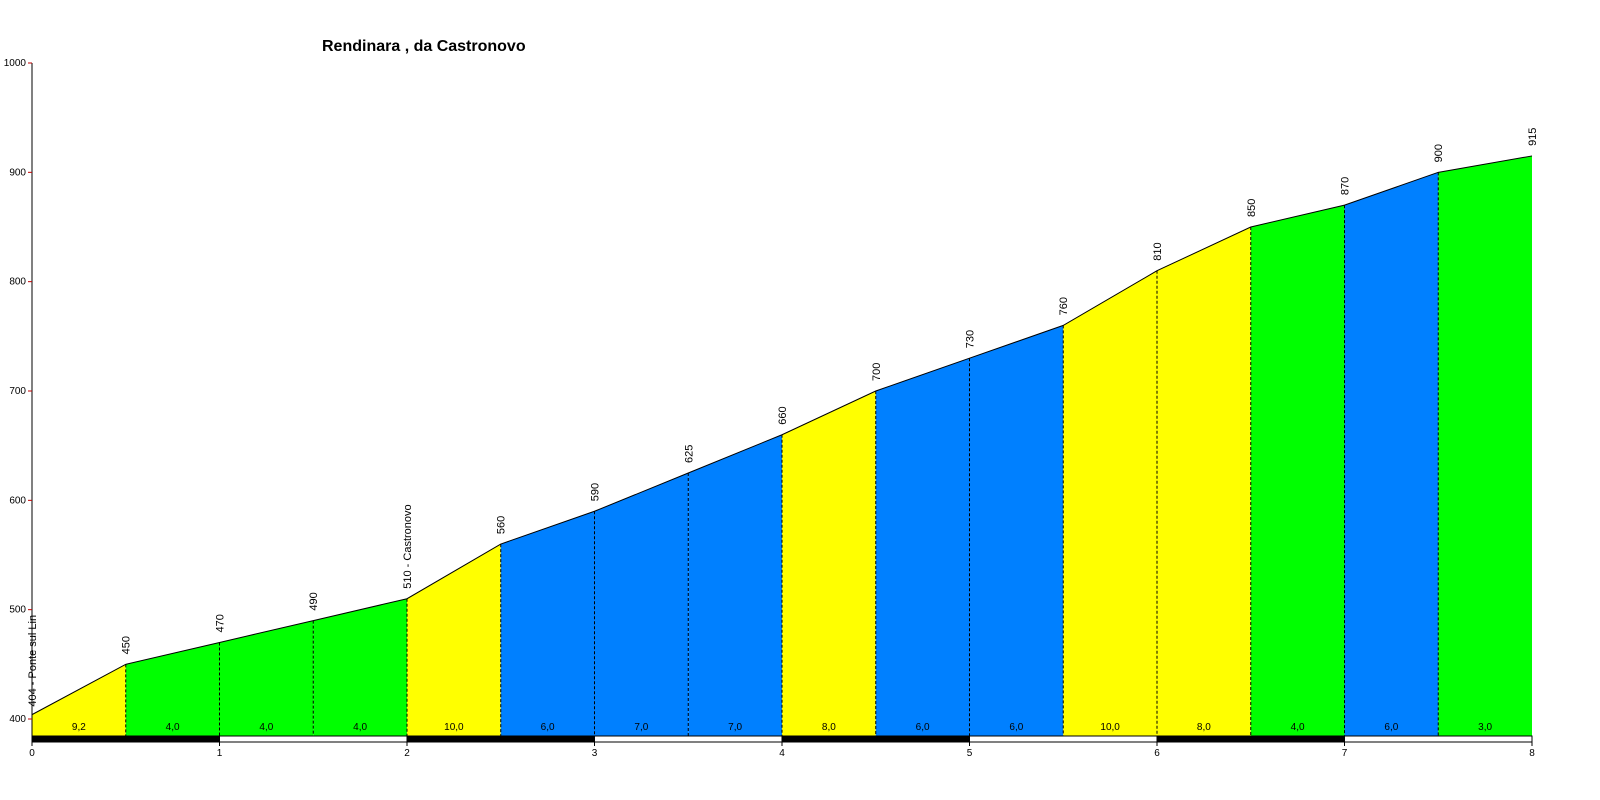 The image size is (1600, 800). Describe the element at coordinates (127, 645) in the screenshot. I see `elevation-label-1: 450` at that location.